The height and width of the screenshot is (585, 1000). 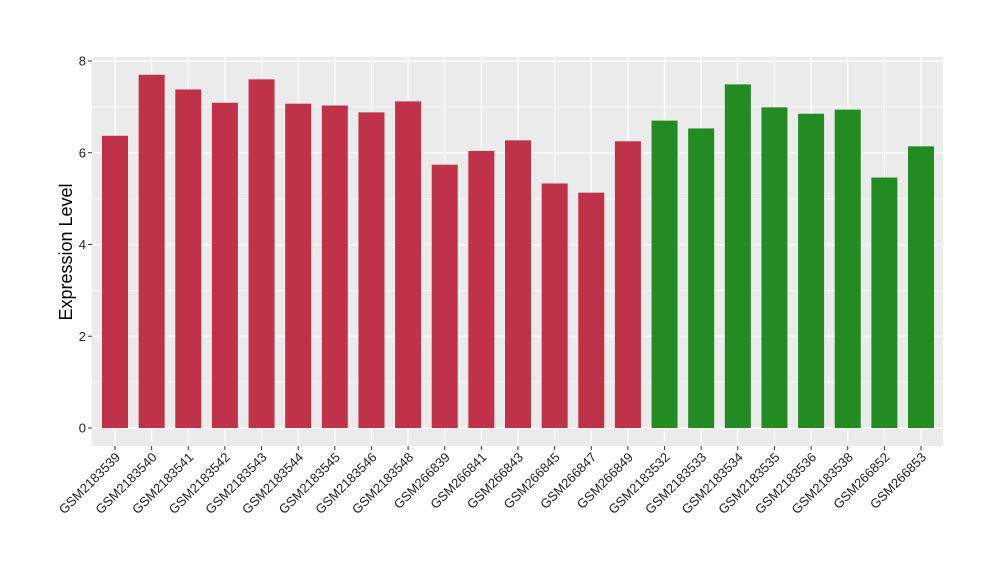 I want to click on y-tick-label: 4, so click(x=82, y=244).